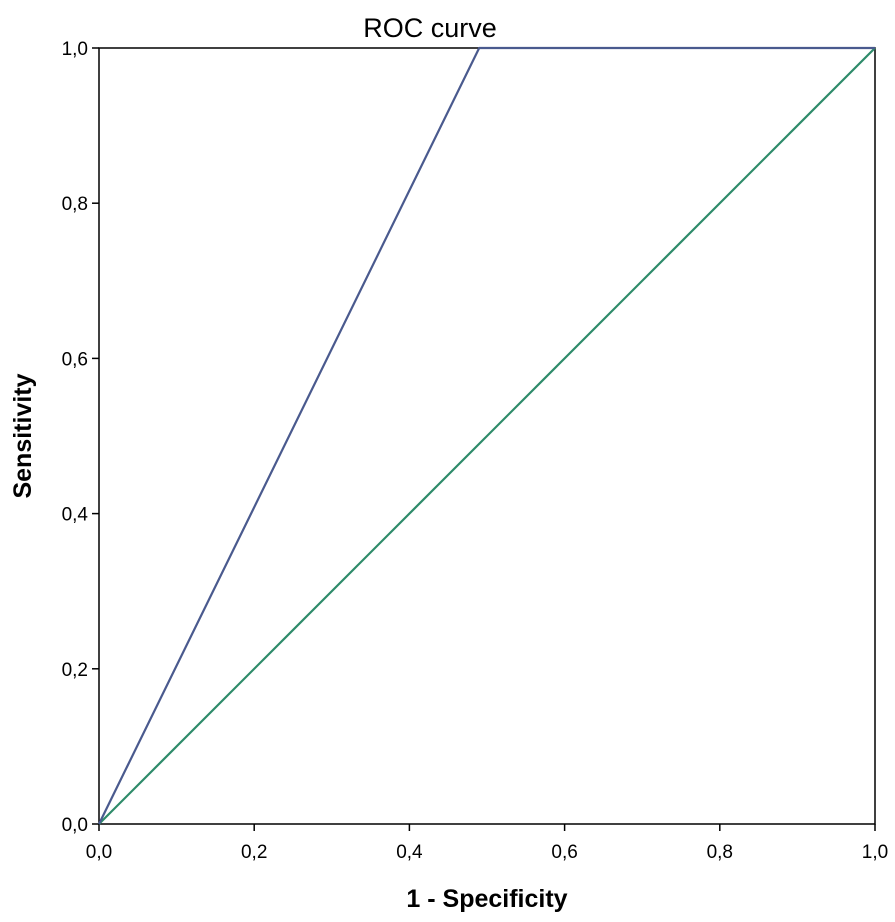  What do you see at coordinates (75, 515) in the screenshot?
I see `y-tick-label: 0,4` at bounding box center [75, 515].